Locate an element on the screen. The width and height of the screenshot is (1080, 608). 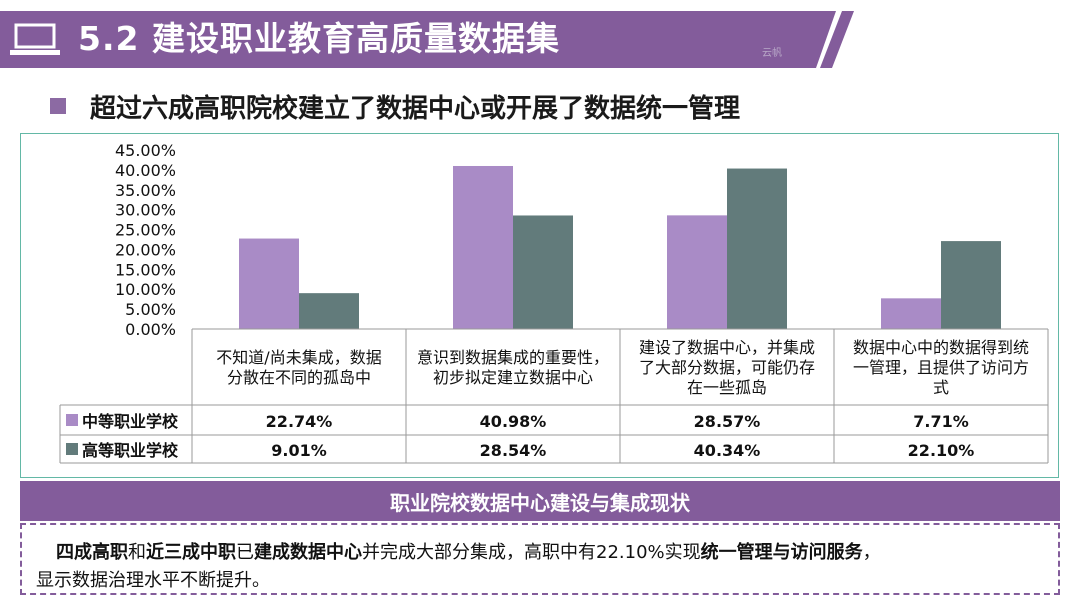
note-part: 和 is located at coordinates (137, 552).